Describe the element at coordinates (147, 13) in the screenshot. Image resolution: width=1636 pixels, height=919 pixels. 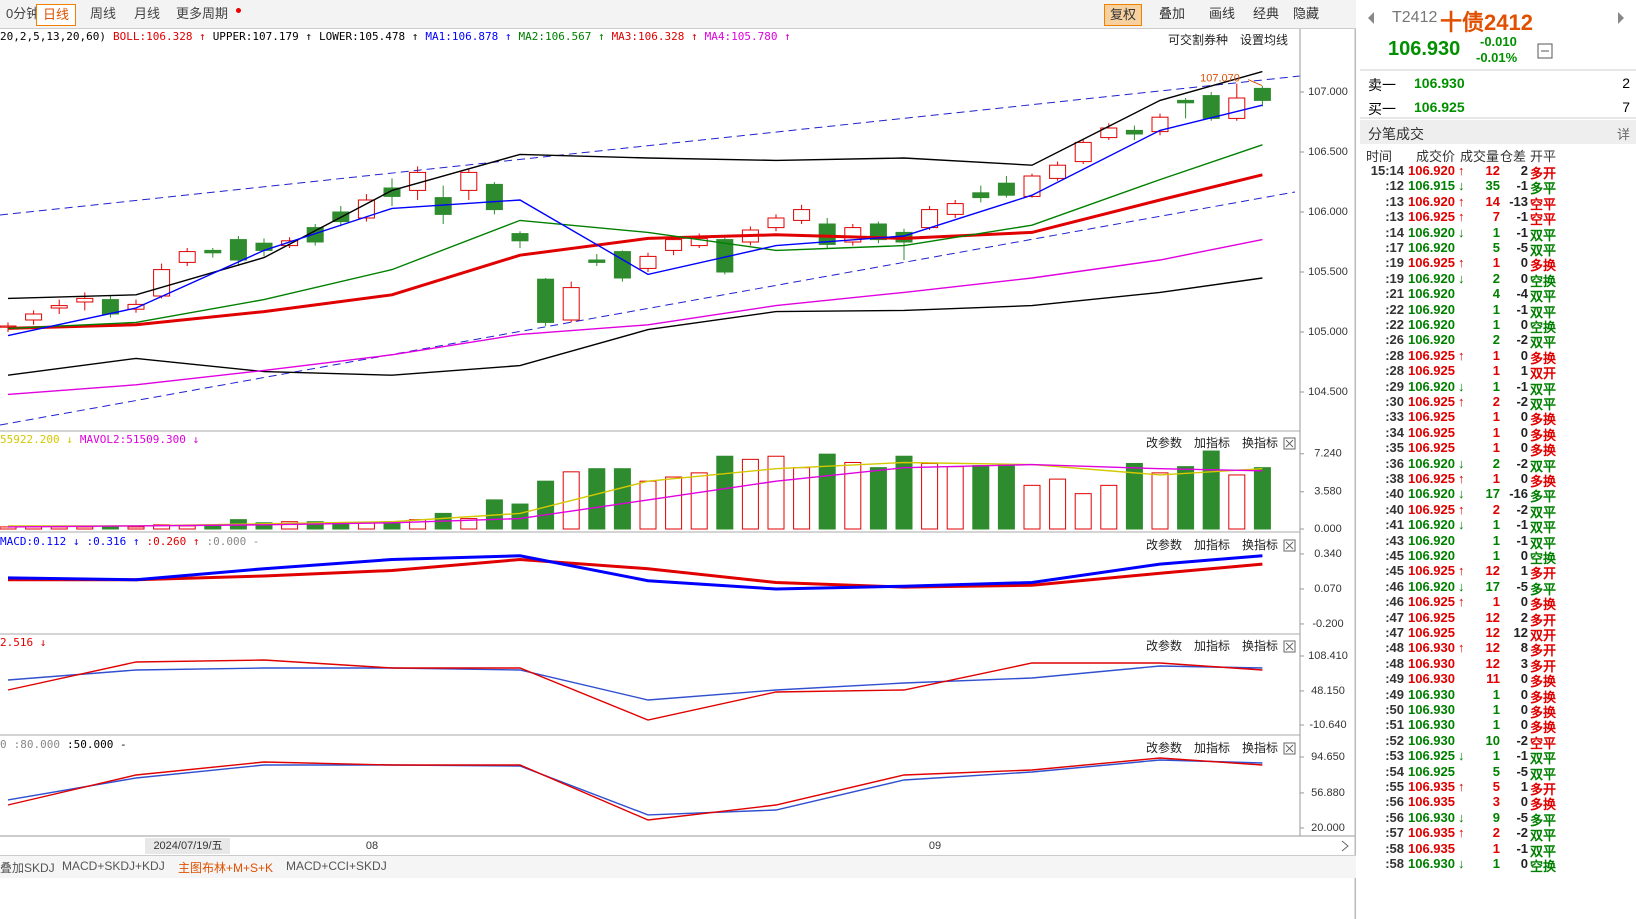
I see `period-button: 月线` at that location.